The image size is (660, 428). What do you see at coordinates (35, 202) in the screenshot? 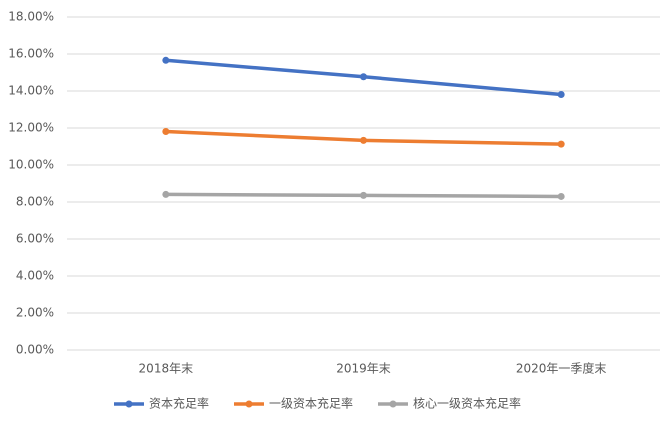
I see `y-tick-label: 8.00%` at bounding box center [35, 202].